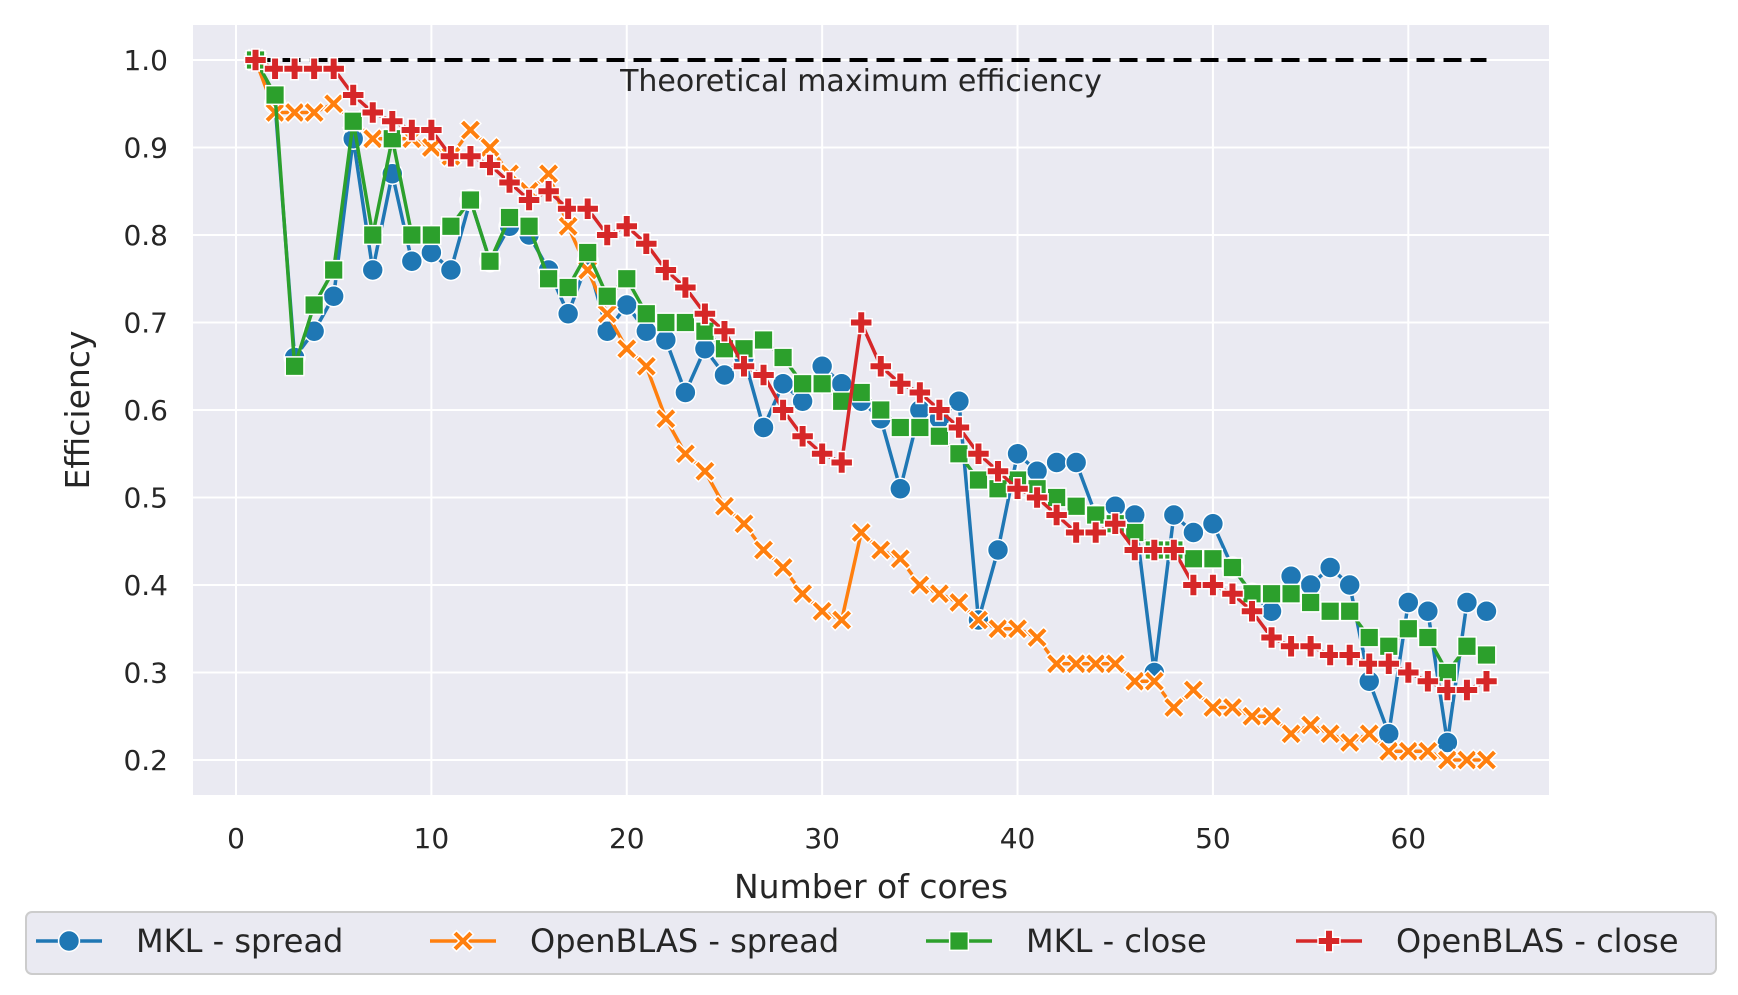  I want to click on x-tick-label: 60, so click(1408, 838).